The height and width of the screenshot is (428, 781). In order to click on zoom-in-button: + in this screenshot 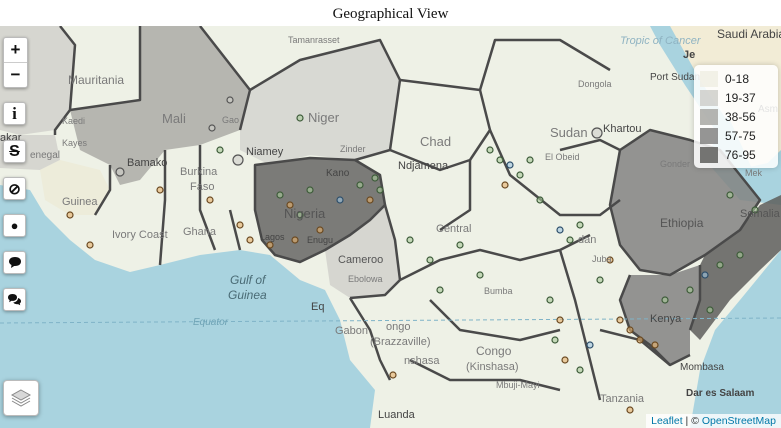, I will do `click(15, 49)`.